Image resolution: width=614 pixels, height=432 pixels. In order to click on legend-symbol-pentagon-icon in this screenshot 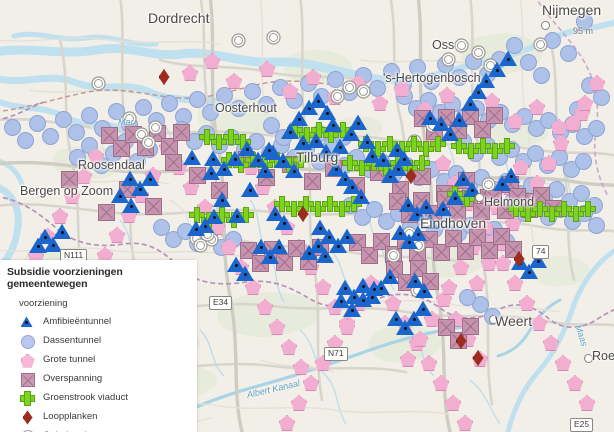, I will do `click(27, 360)`.